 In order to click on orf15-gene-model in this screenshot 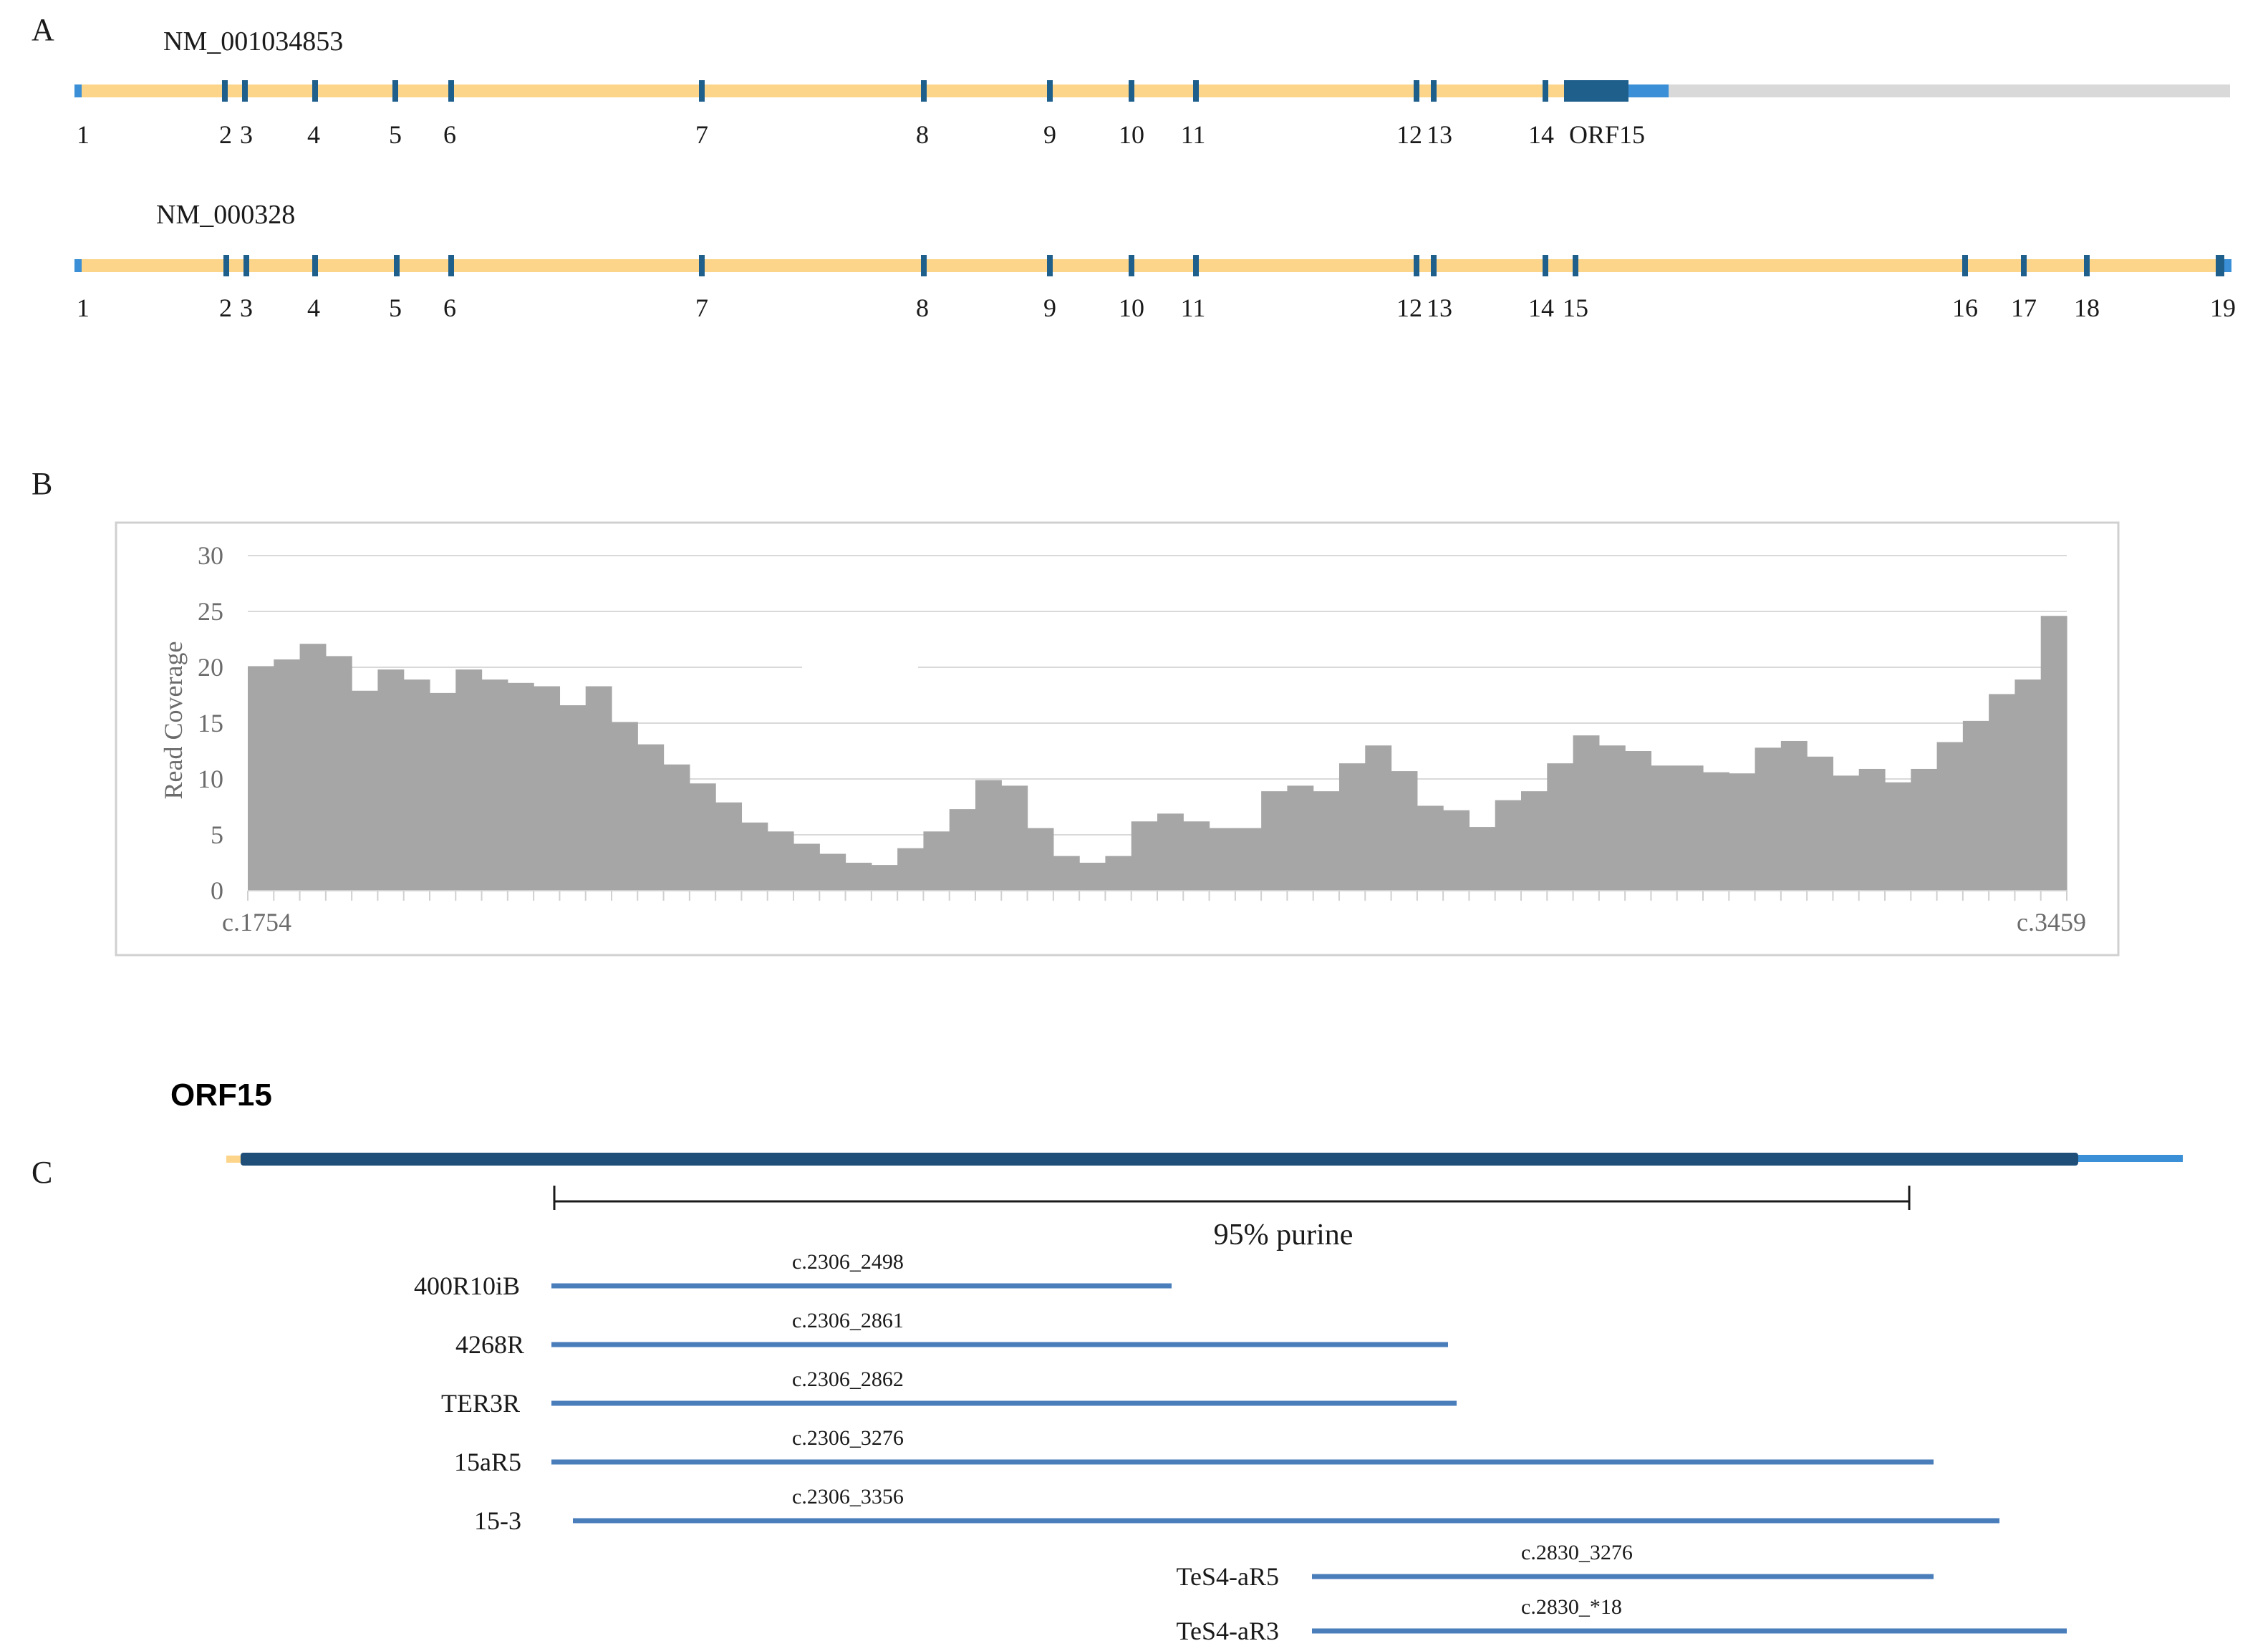, I will do `click(1204, 1159)`.